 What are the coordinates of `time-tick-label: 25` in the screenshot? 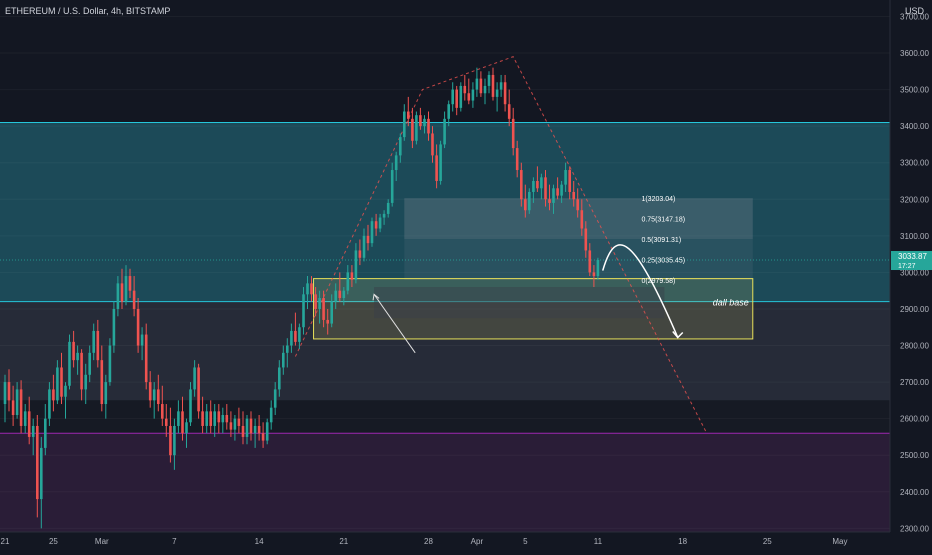 It's located at (767, 541).